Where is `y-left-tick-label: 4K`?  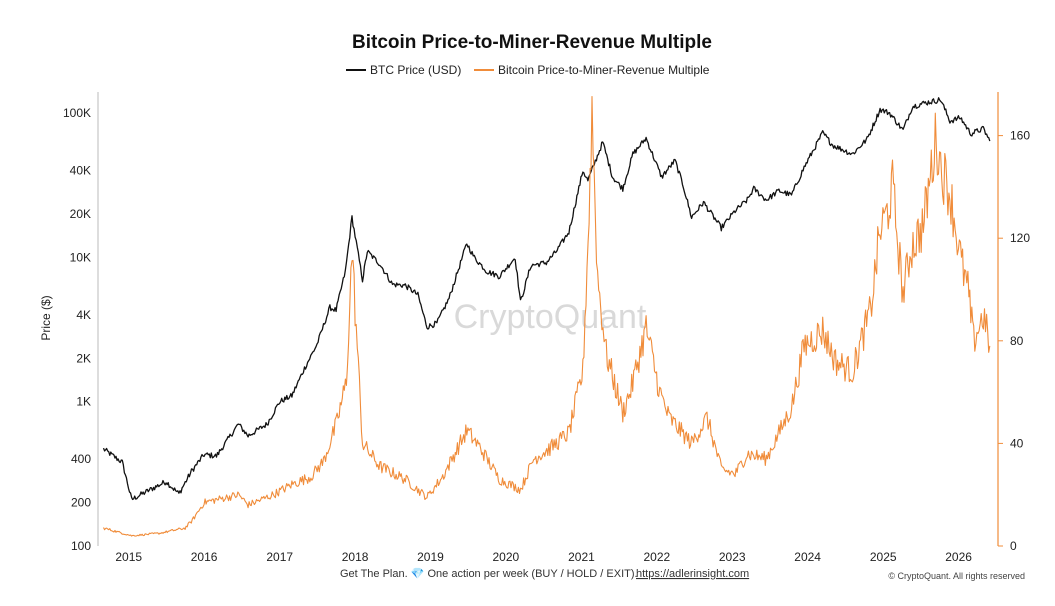 y-left-tick-label: 4K is located at coordinates (83, 315).